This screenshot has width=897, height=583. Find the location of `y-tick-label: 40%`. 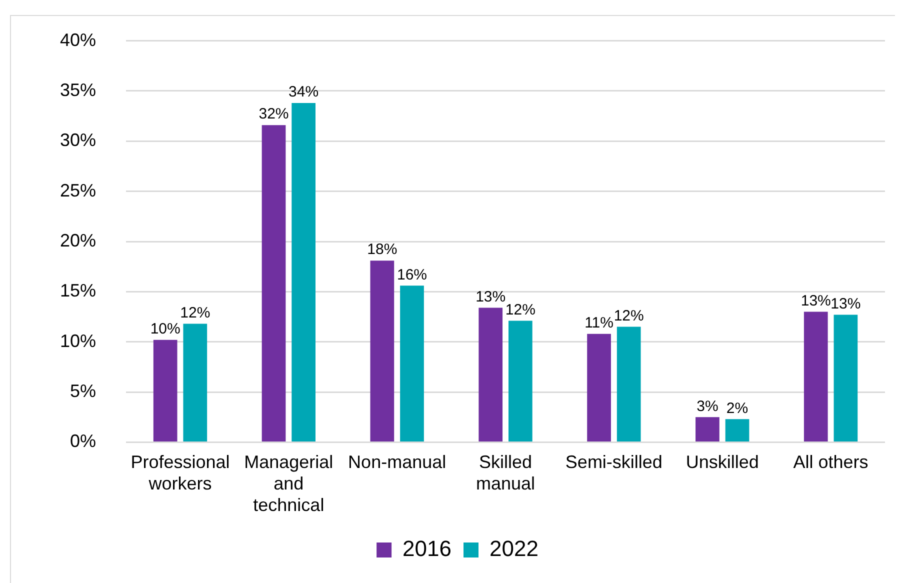

y-tick-label: 40% is located at coordinates (78, 40).